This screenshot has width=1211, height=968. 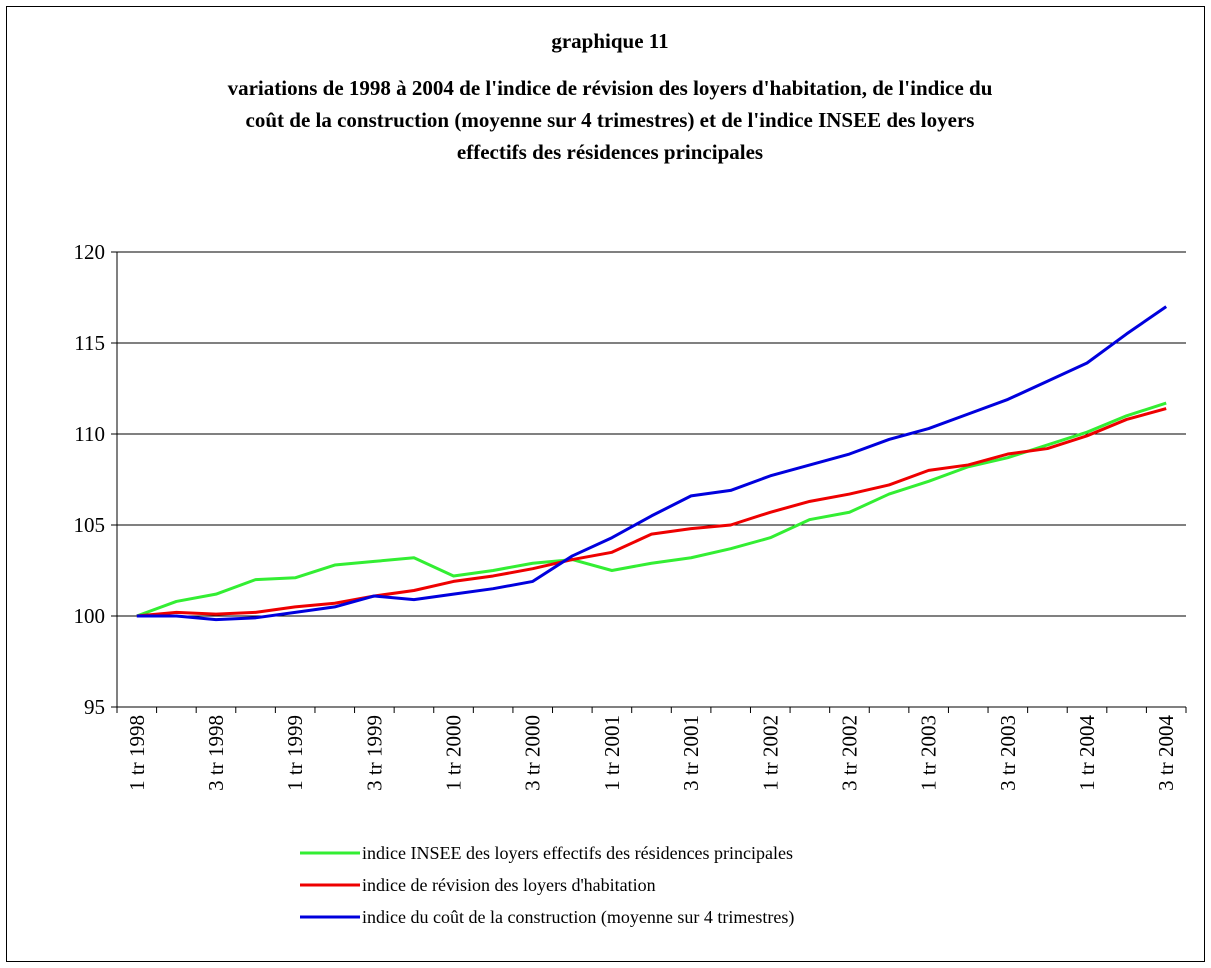 I want to click on x-tick-label: 1 tr 2004, so click(x=1087, y=753).